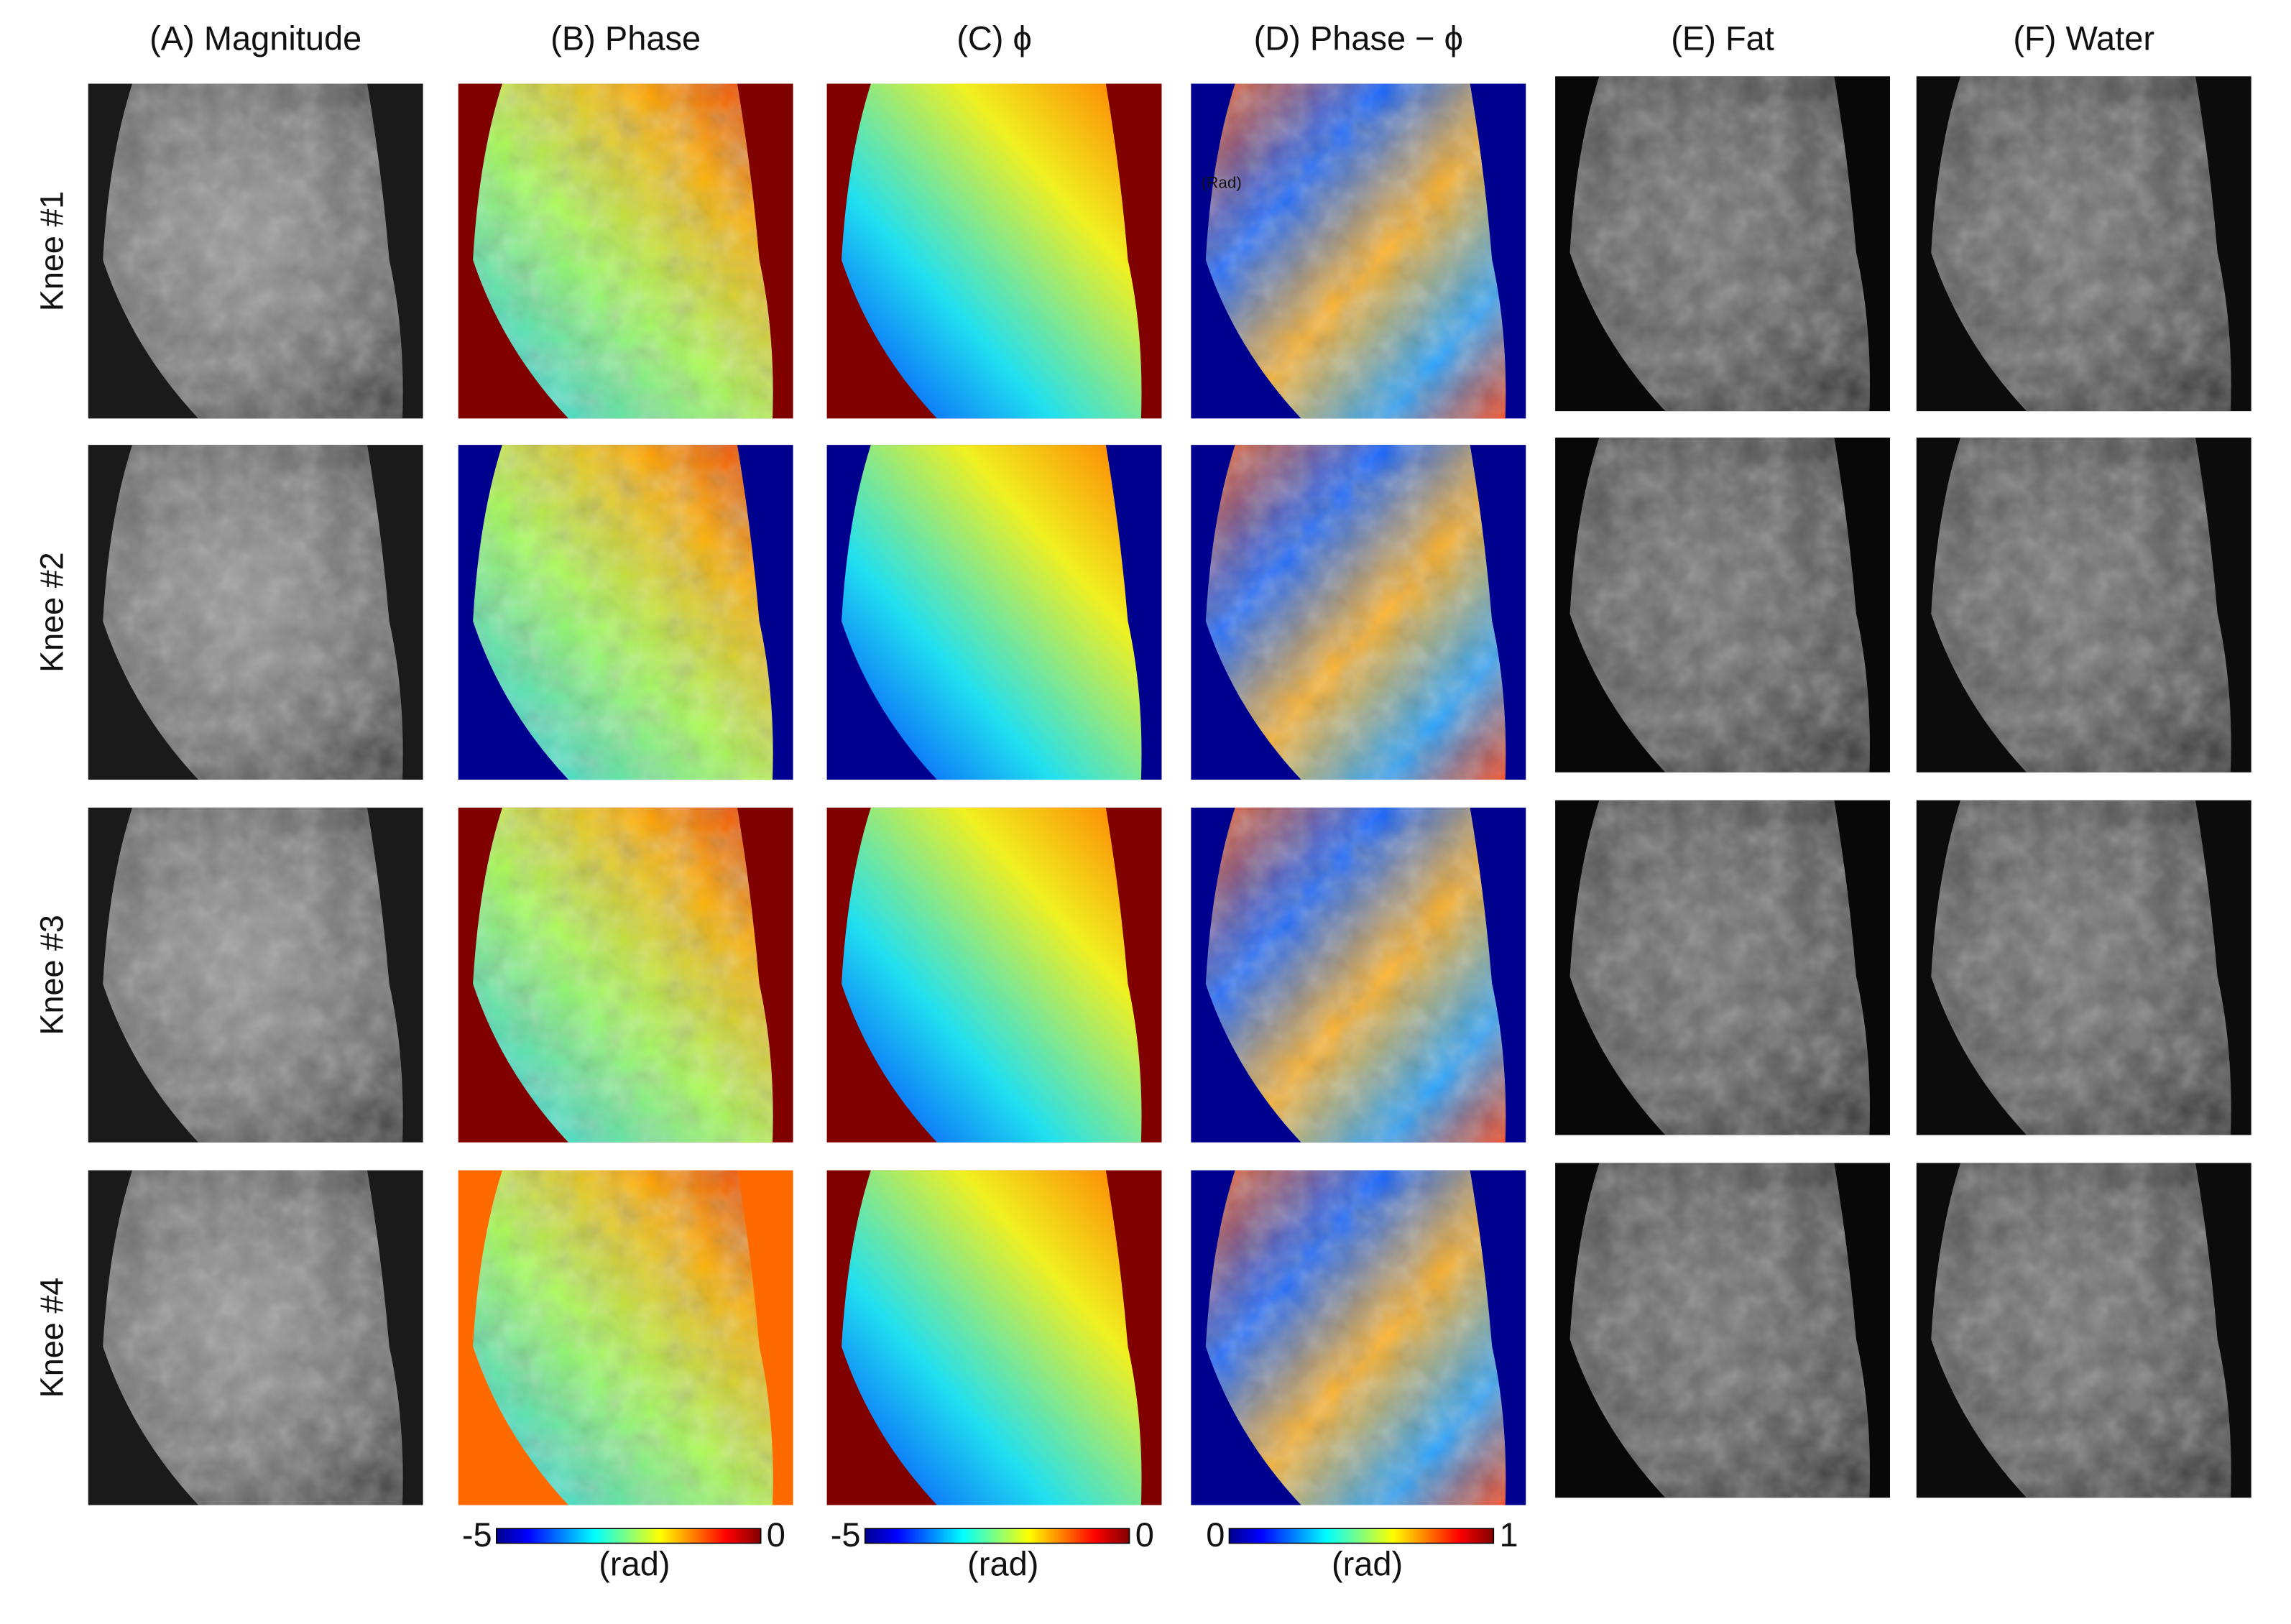  I want to click on colorbar-min: 0, so click(1215, 1534).